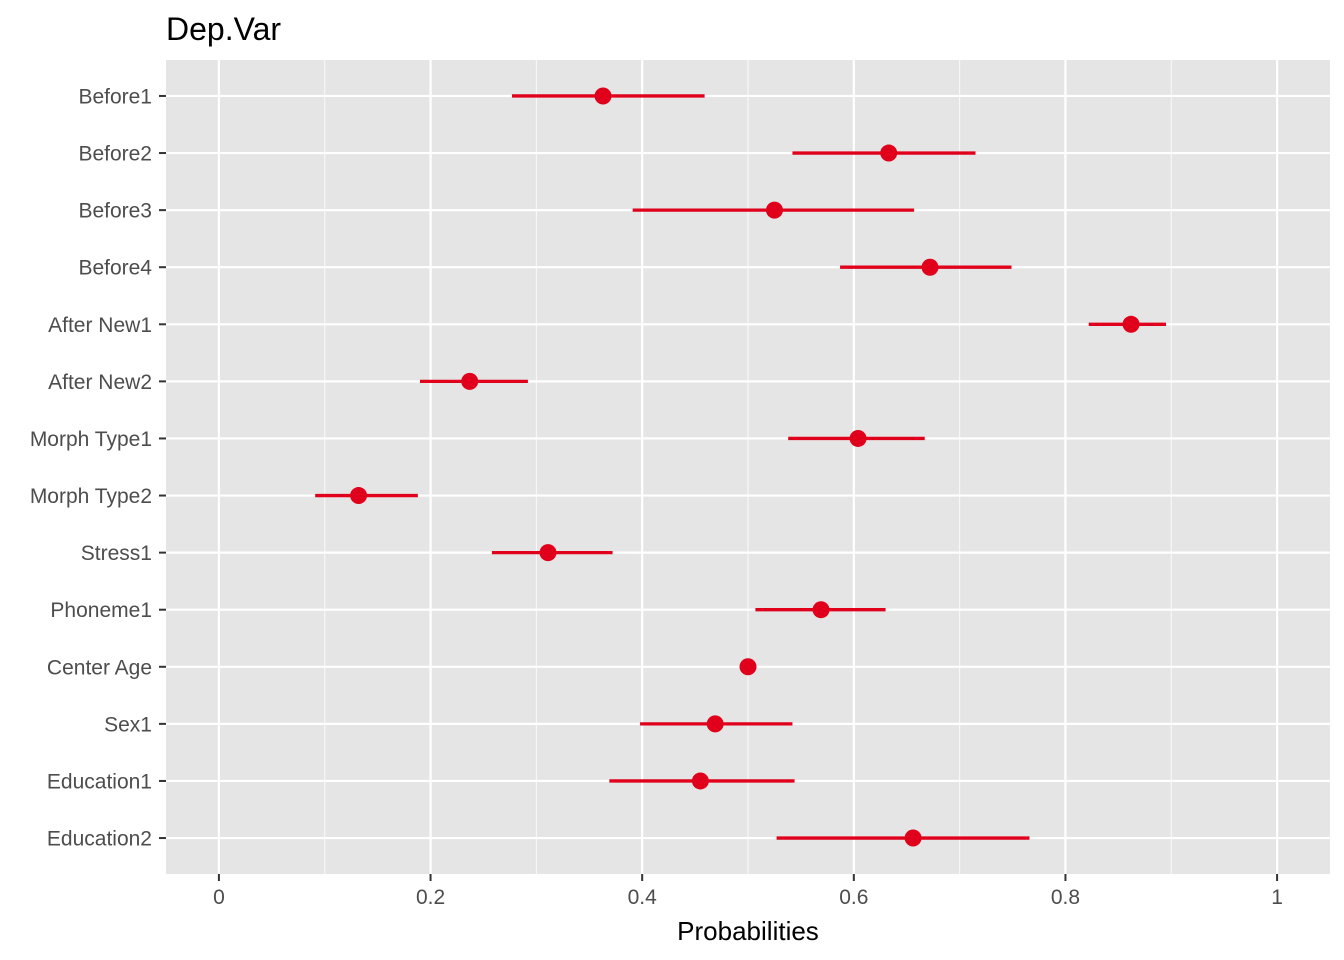 This screenshot has height=960, width=1344. What do you see at coordinates (100, 382) in the screenshot?
I see `y-tick-label: After New2` at bounding box center [100, 382].